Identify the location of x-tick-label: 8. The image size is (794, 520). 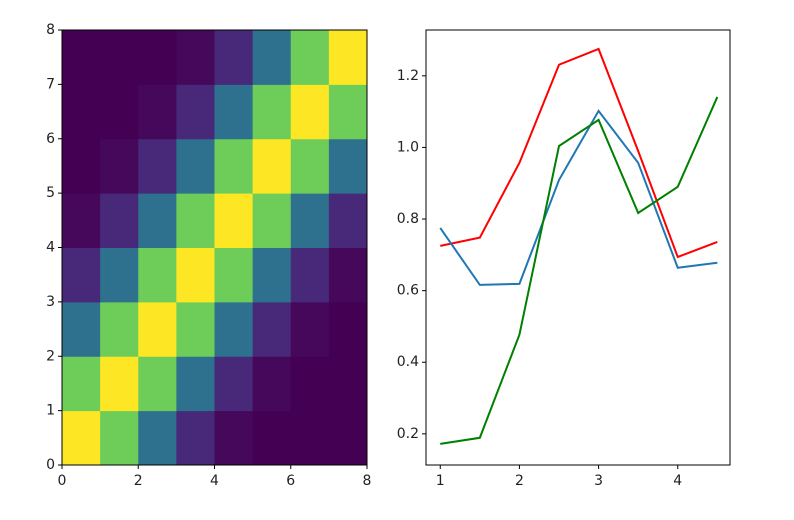
(367, 481).